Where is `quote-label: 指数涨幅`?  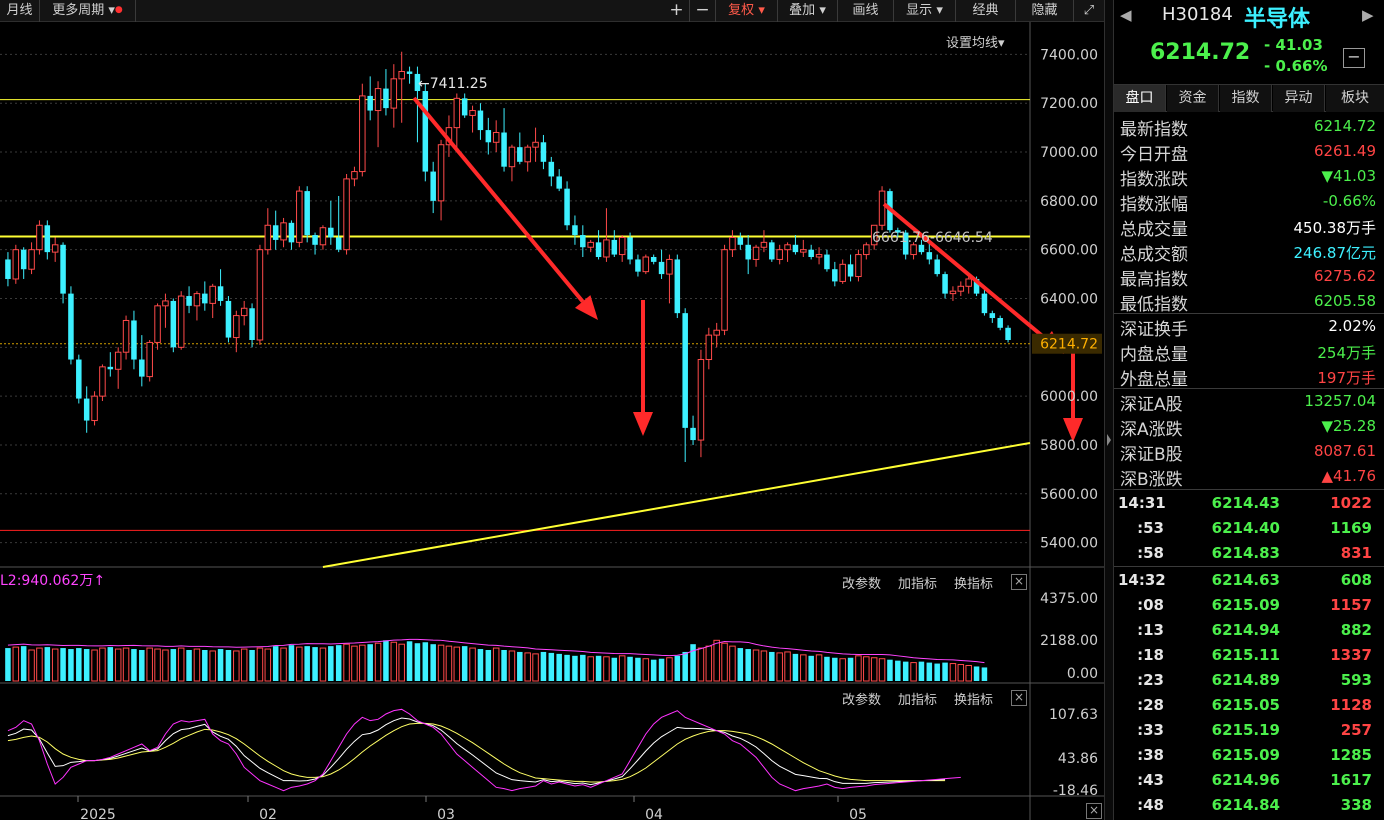
quote-label: 指数涨幅 is located at coordinates (1154, 205).